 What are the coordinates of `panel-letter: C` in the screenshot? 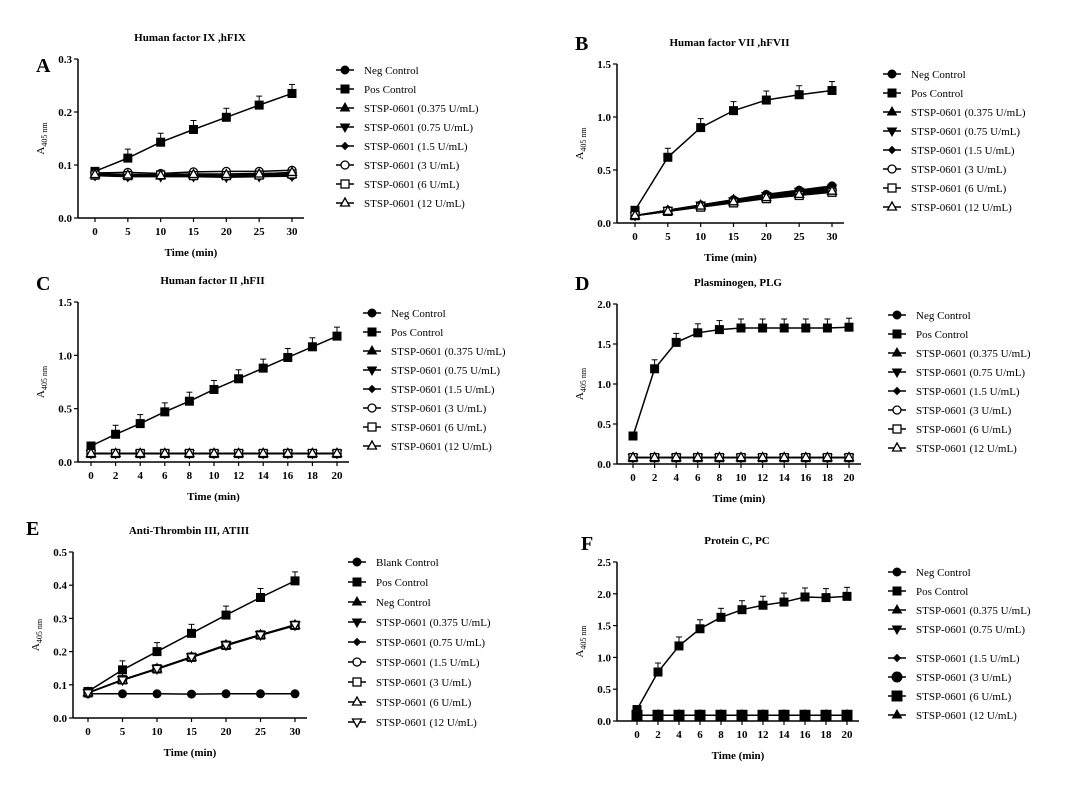 It's located at (43, 284).